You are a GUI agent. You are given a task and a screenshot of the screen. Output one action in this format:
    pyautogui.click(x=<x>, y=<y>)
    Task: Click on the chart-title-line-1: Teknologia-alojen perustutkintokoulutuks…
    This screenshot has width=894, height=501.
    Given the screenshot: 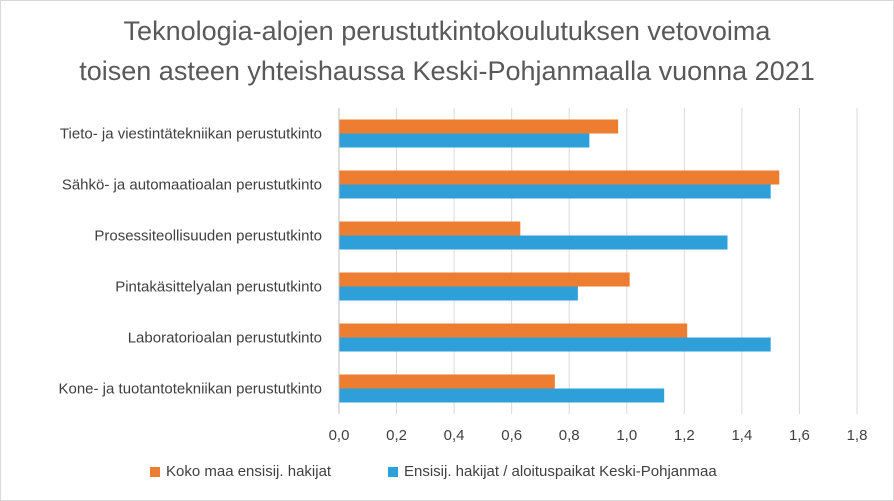 What is the action you would take?
    pyautogui.click(x=447, y=31)
    